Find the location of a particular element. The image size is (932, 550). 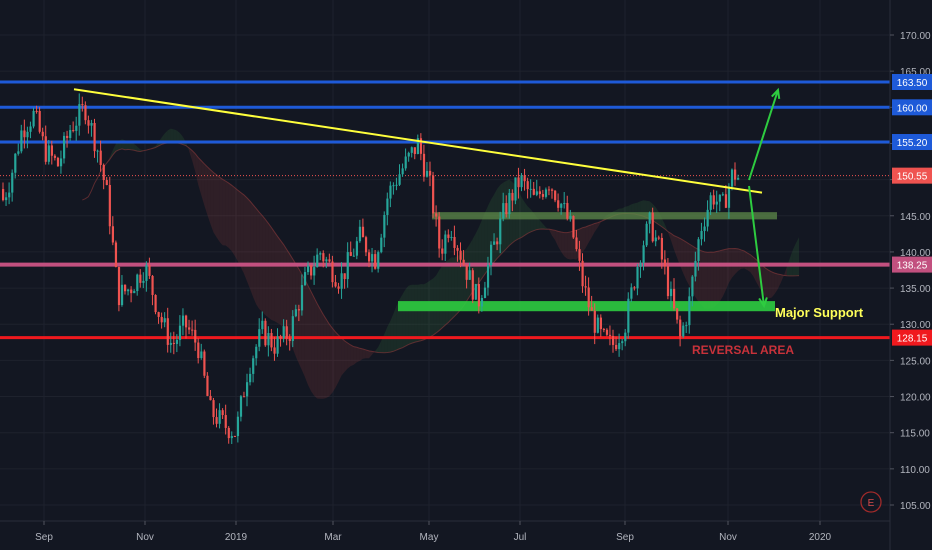

y-tick-label: 120.00 is located at coordinates (915, 398).